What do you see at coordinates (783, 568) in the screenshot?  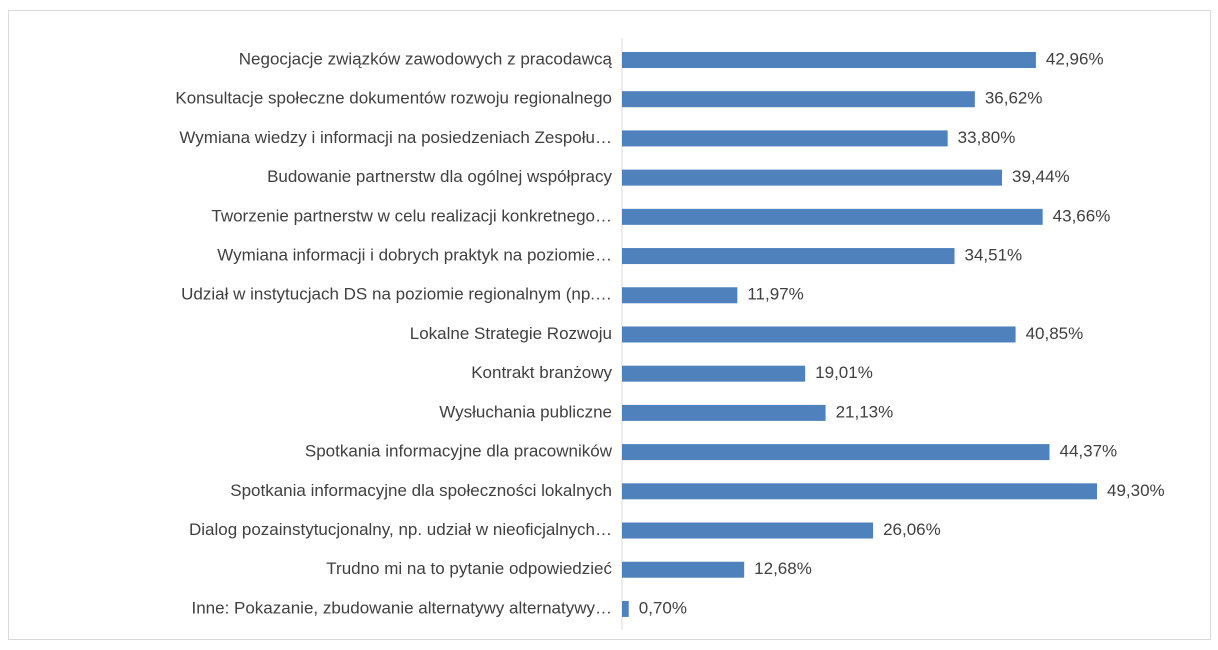 I see `data-label: 12,68%` at bounding box center [783, 568].